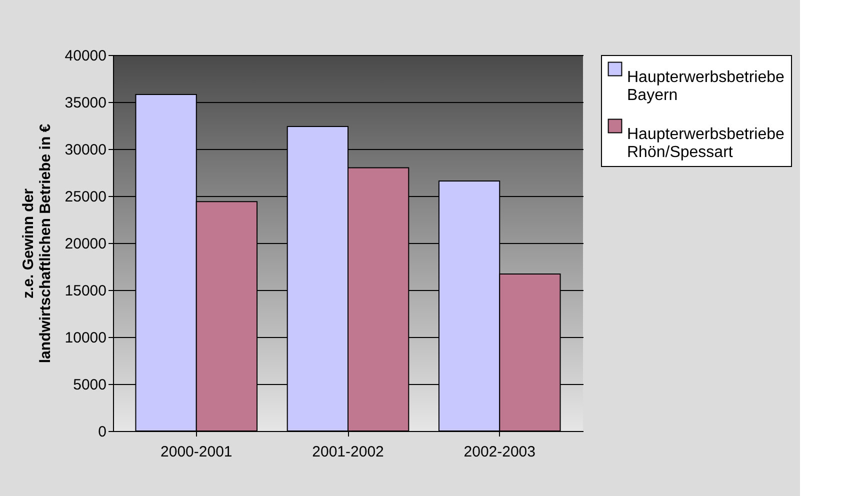  What do you see at coordinates (37, 243) in the screenshot?
I see `y-axis-title: z.e. Gewinn der landwirtschaftlichen Betriebe in €` at bounding box center [37, 243].